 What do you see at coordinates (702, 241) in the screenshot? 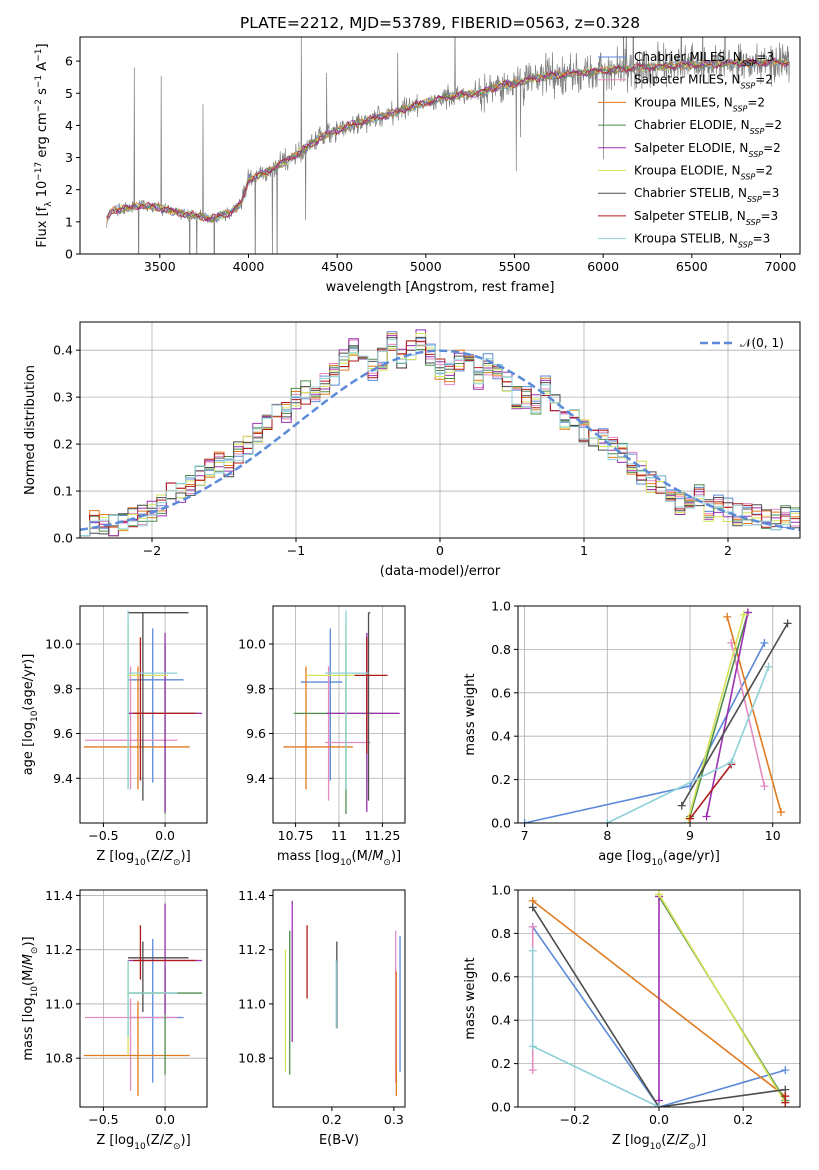
I see `legend-label: Kroupa STELIB, NSSP=3` at bounding box center [702, 241].